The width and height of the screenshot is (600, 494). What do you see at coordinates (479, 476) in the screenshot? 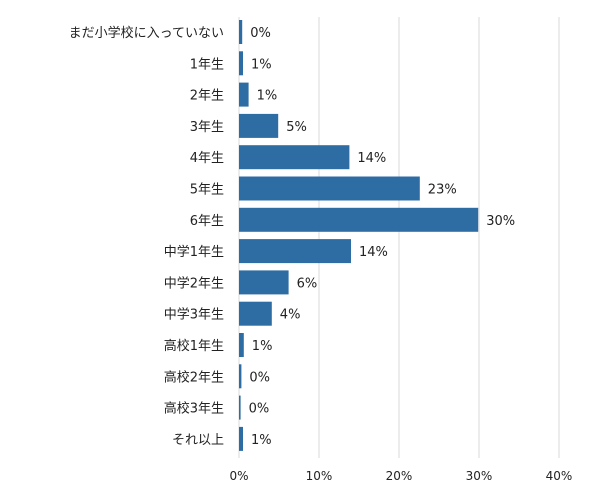
I see `x-tick-label: 30%` at bounding box center [479, 476].